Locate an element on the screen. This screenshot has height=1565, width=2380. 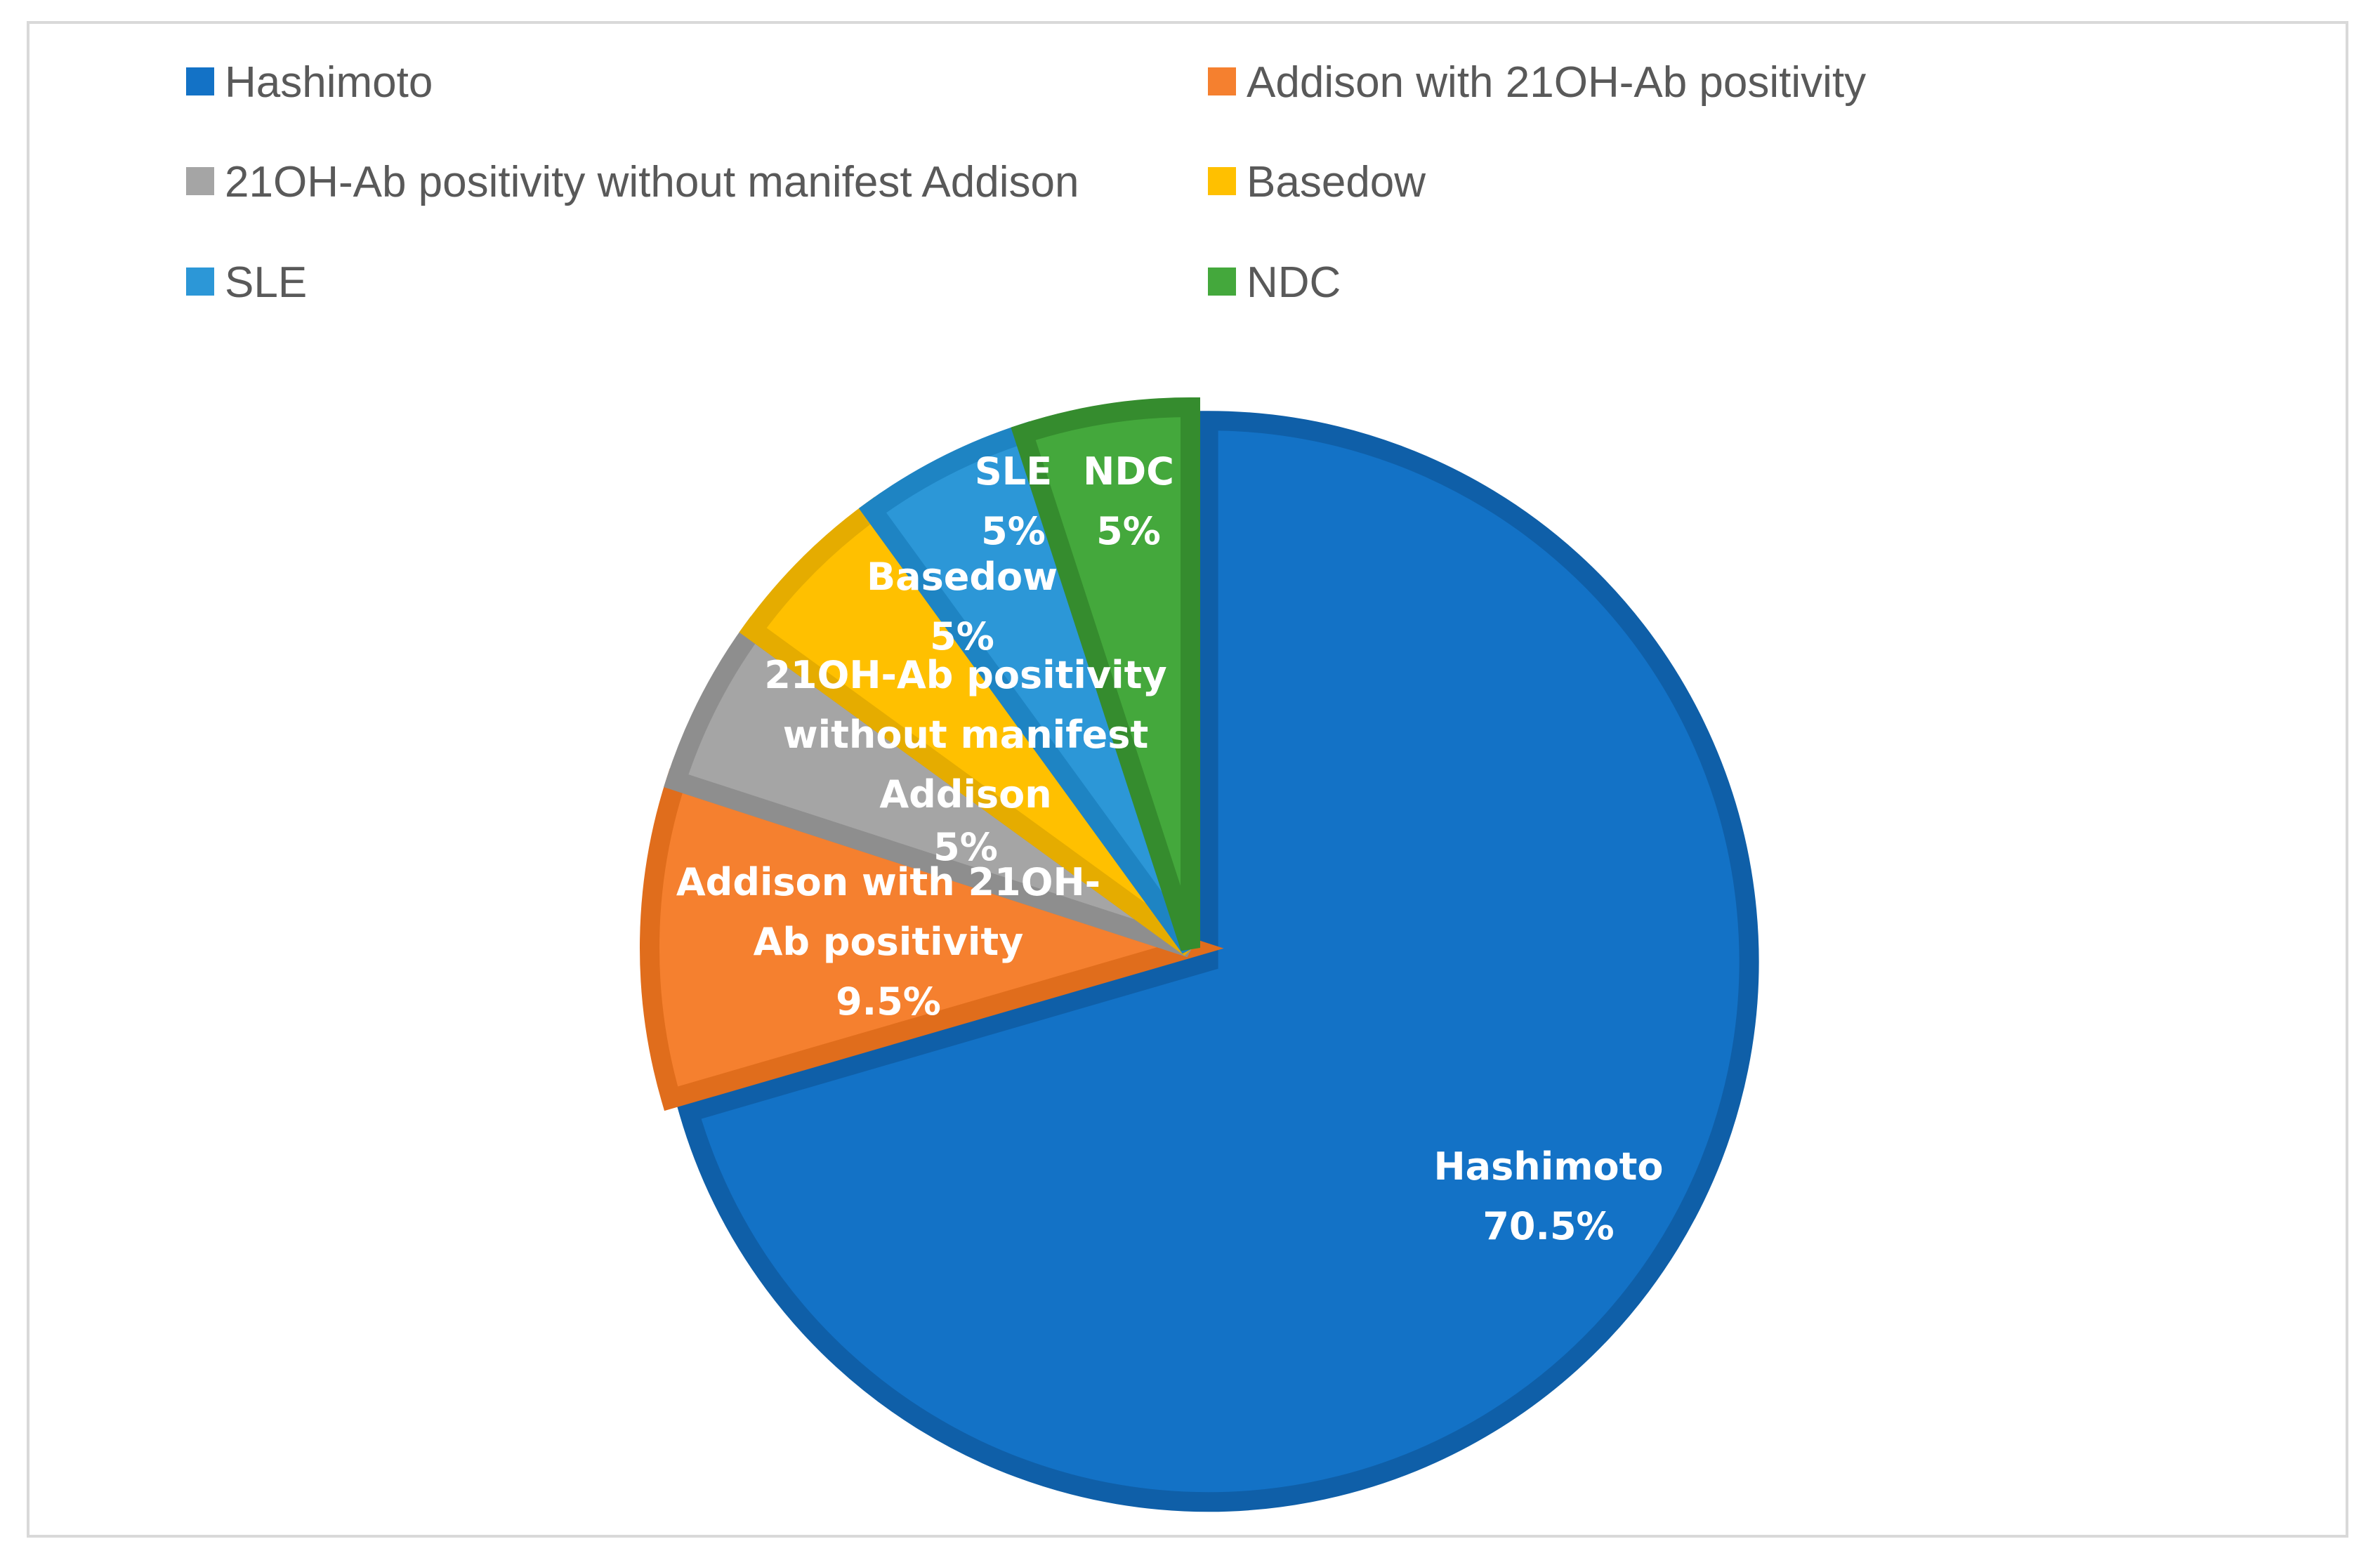
legend-label-sle: SLE is located at coordinates (266, 282).